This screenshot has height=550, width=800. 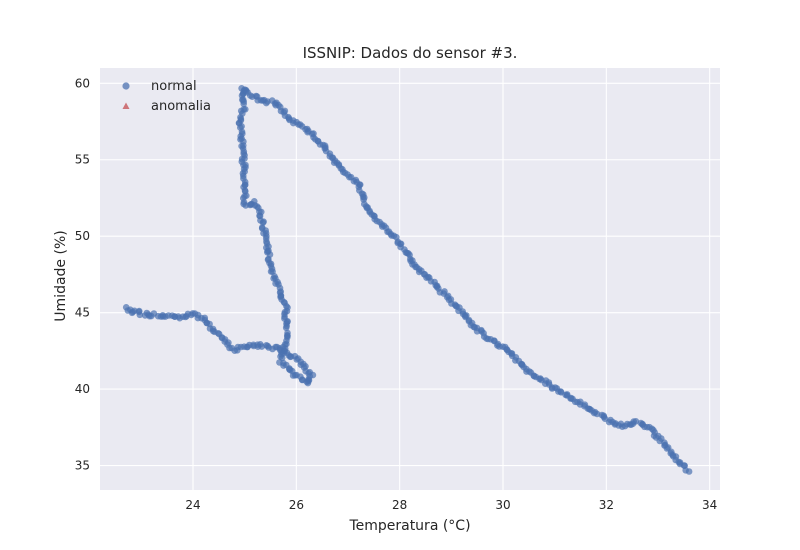 What do you see at coordinates (82, 313) in the screenshot?
I see `y-tick-label: 45` at bounding box center [82, 313].